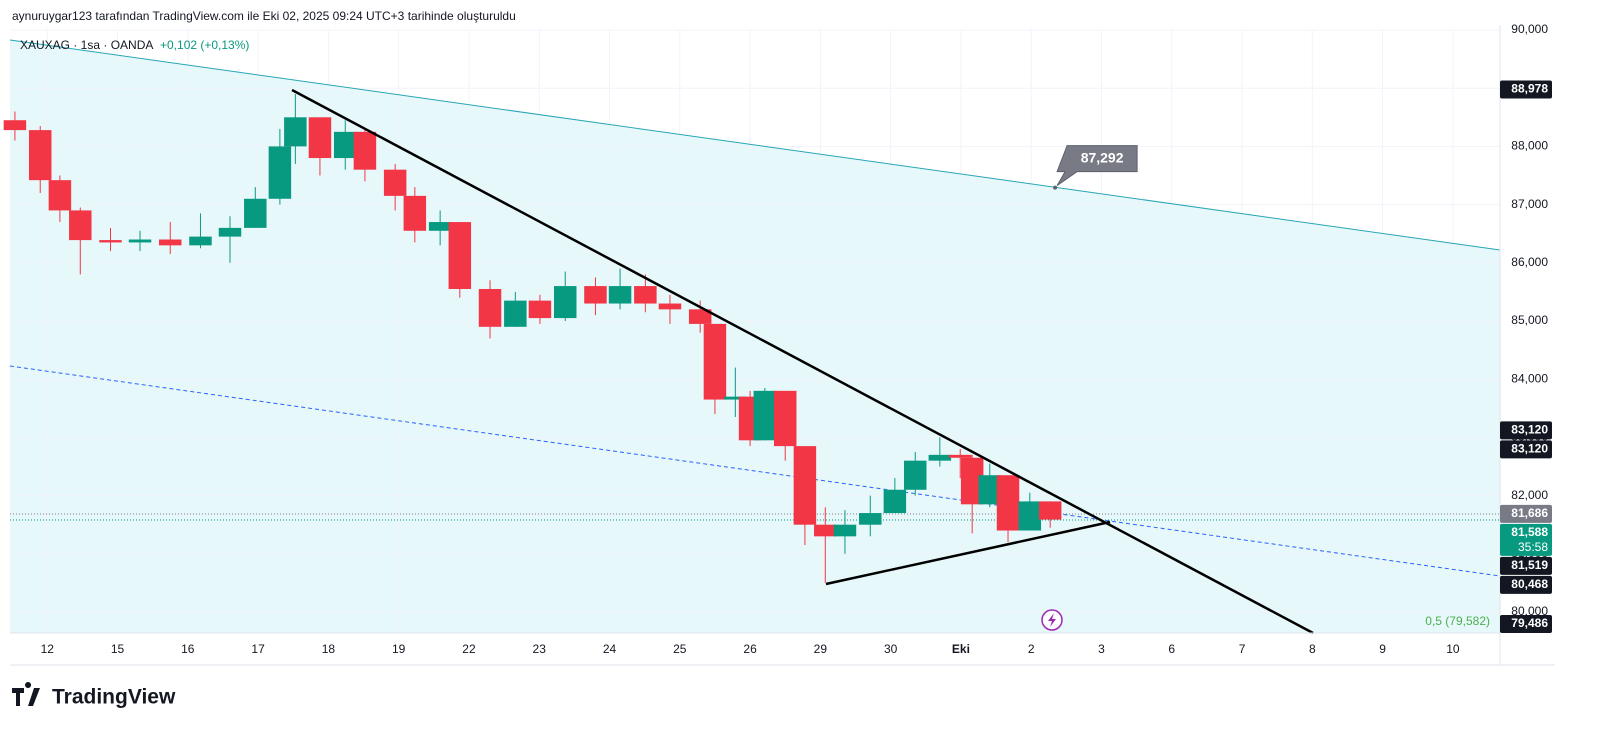 Image resolution: width=1600 pixels, height=745 pixels. Describe the element at coordinates (1055, 187) in the screenshot. I see `callout-point` at that location.